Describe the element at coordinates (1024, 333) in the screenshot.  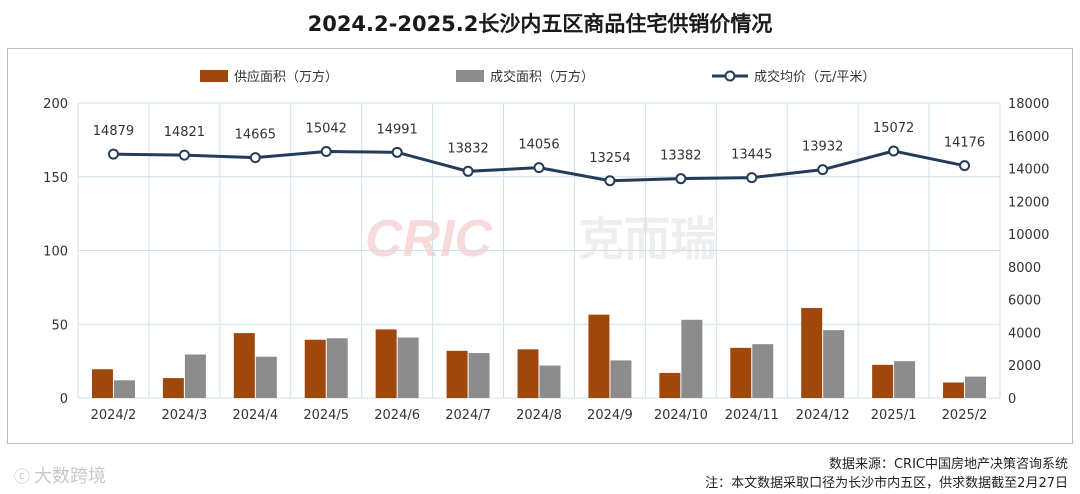
I see `y-right-tick-label: 4000` at that location.